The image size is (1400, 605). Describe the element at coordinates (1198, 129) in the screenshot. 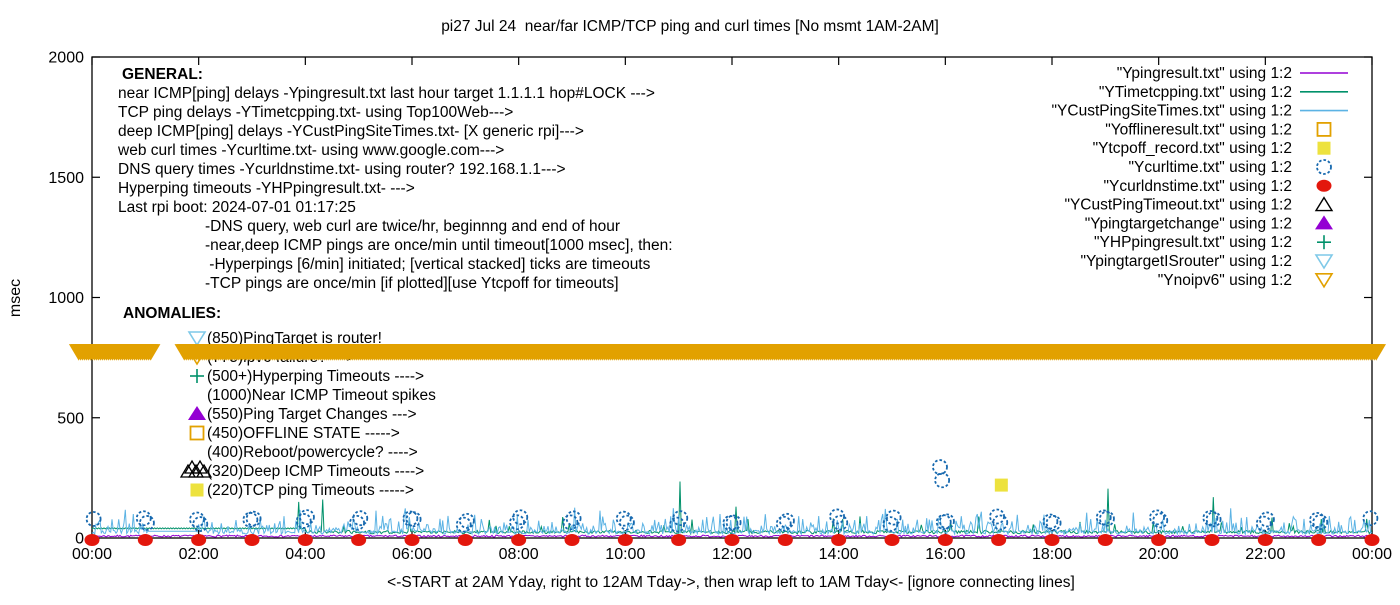

I see `legend-label: "Yofflineresult.txt" using 1:2` at that location.